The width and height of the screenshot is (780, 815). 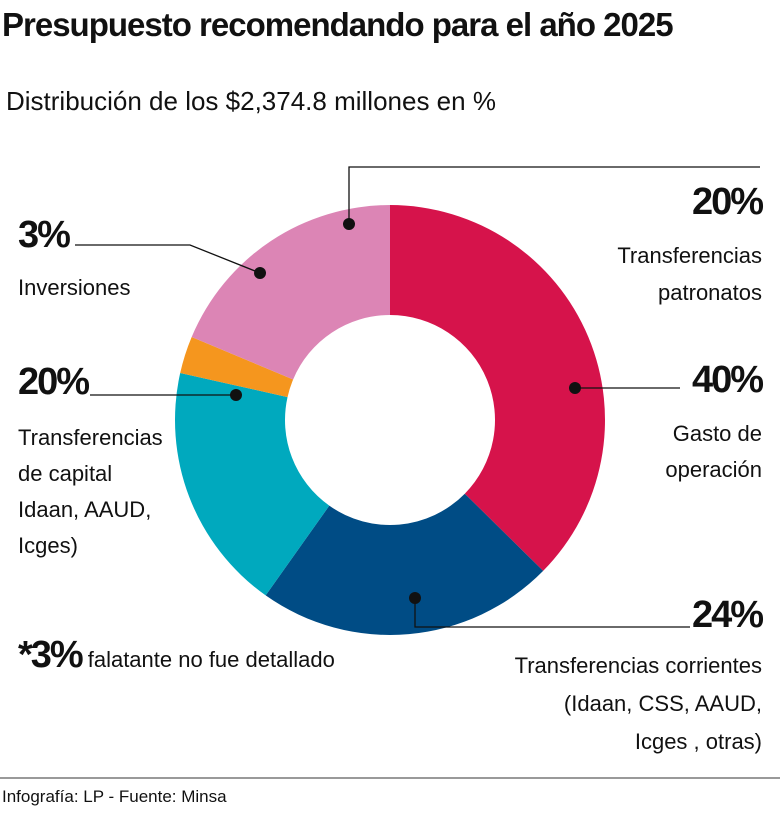 What do you see at coordinates (717, 433) in the screenshot?
I see `category-label: Gasto de` at bounding box center [717, 433].